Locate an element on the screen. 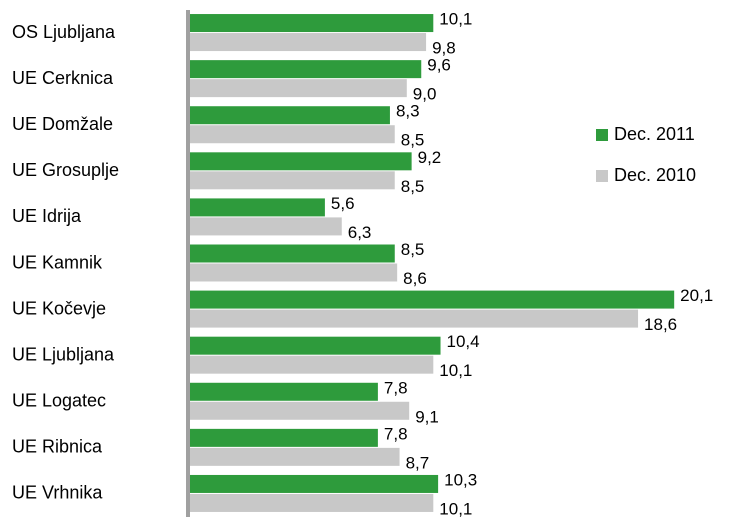  value-label: 20,1 is located at coordinates (696, 295).